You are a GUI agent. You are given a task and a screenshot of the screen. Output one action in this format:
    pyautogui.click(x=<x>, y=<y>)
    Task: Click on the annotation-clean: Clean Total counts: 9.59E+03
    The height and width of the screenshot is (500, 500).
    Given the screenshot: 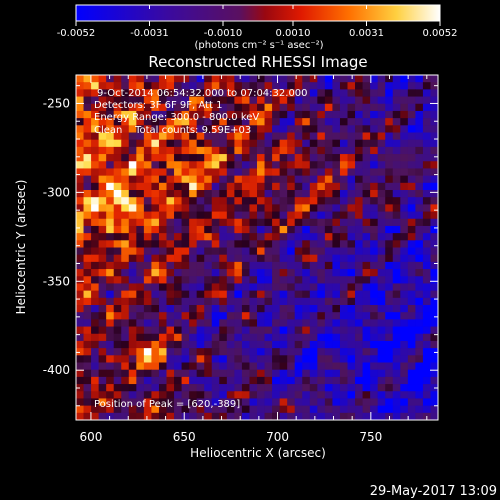 What is the action you would take?
    pyautogui.click(x=172, y=130)
    